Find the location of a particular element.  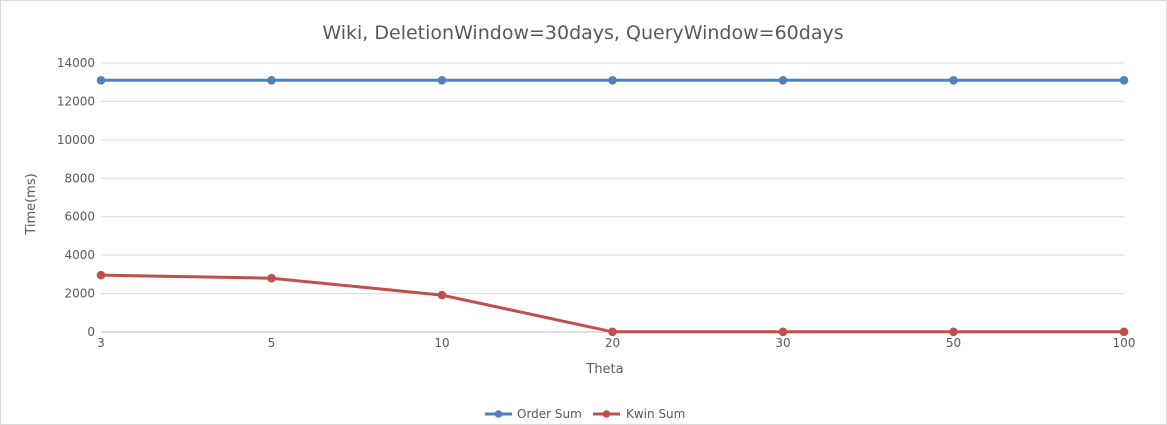

x-tick-label: 50 is located at coordinates (953, 343).